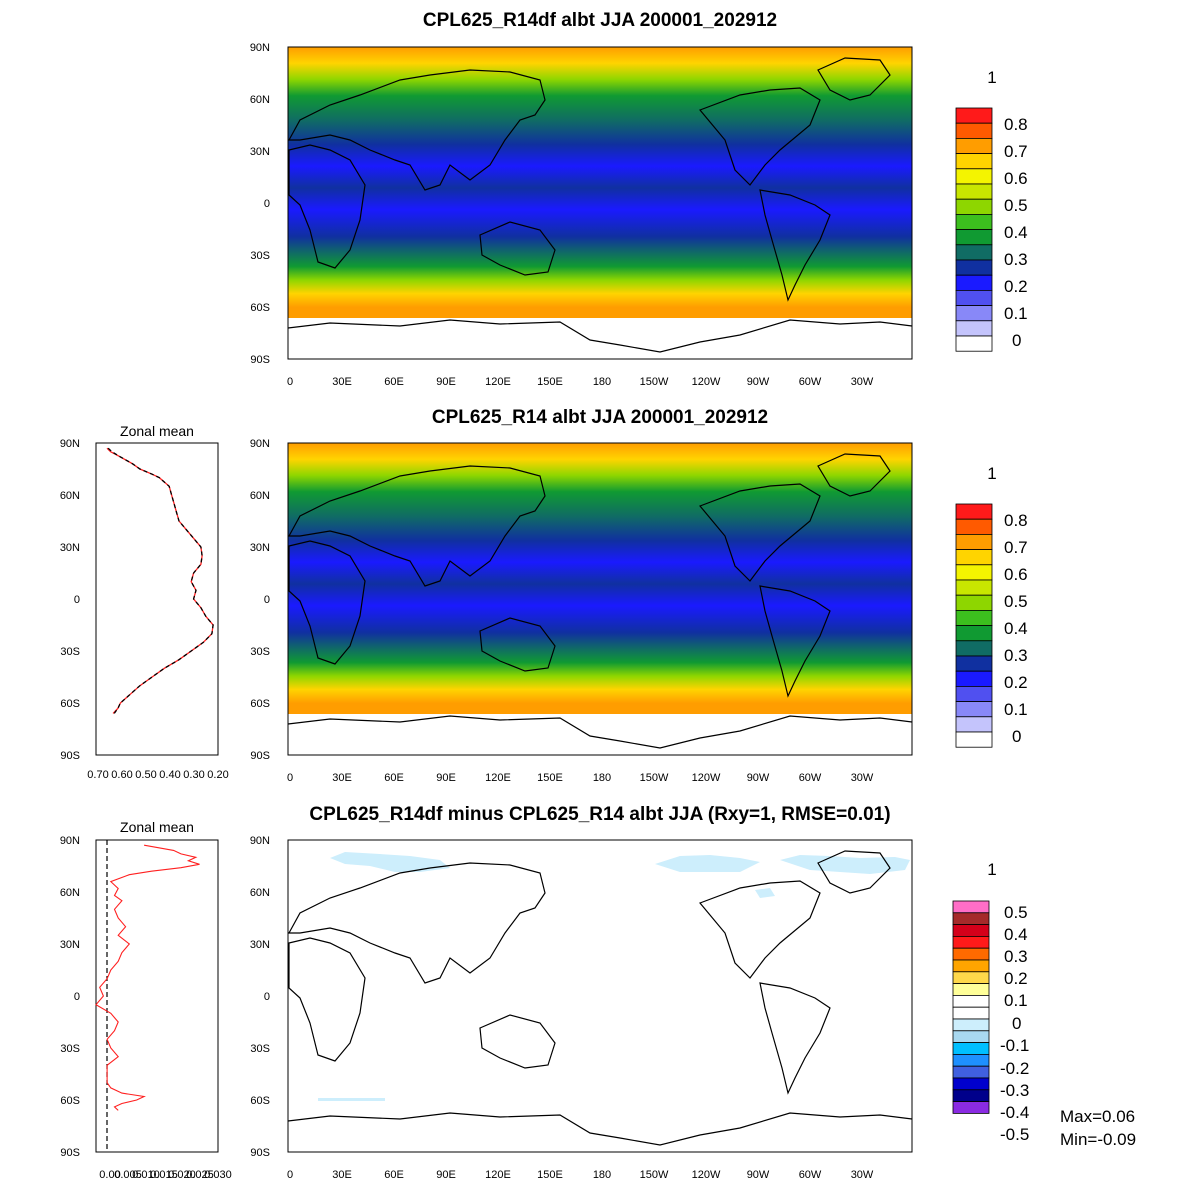 The height and width of the screenshot is (1200, 1200). I want to click on xtick-label: 0.70, so click(97, 775).